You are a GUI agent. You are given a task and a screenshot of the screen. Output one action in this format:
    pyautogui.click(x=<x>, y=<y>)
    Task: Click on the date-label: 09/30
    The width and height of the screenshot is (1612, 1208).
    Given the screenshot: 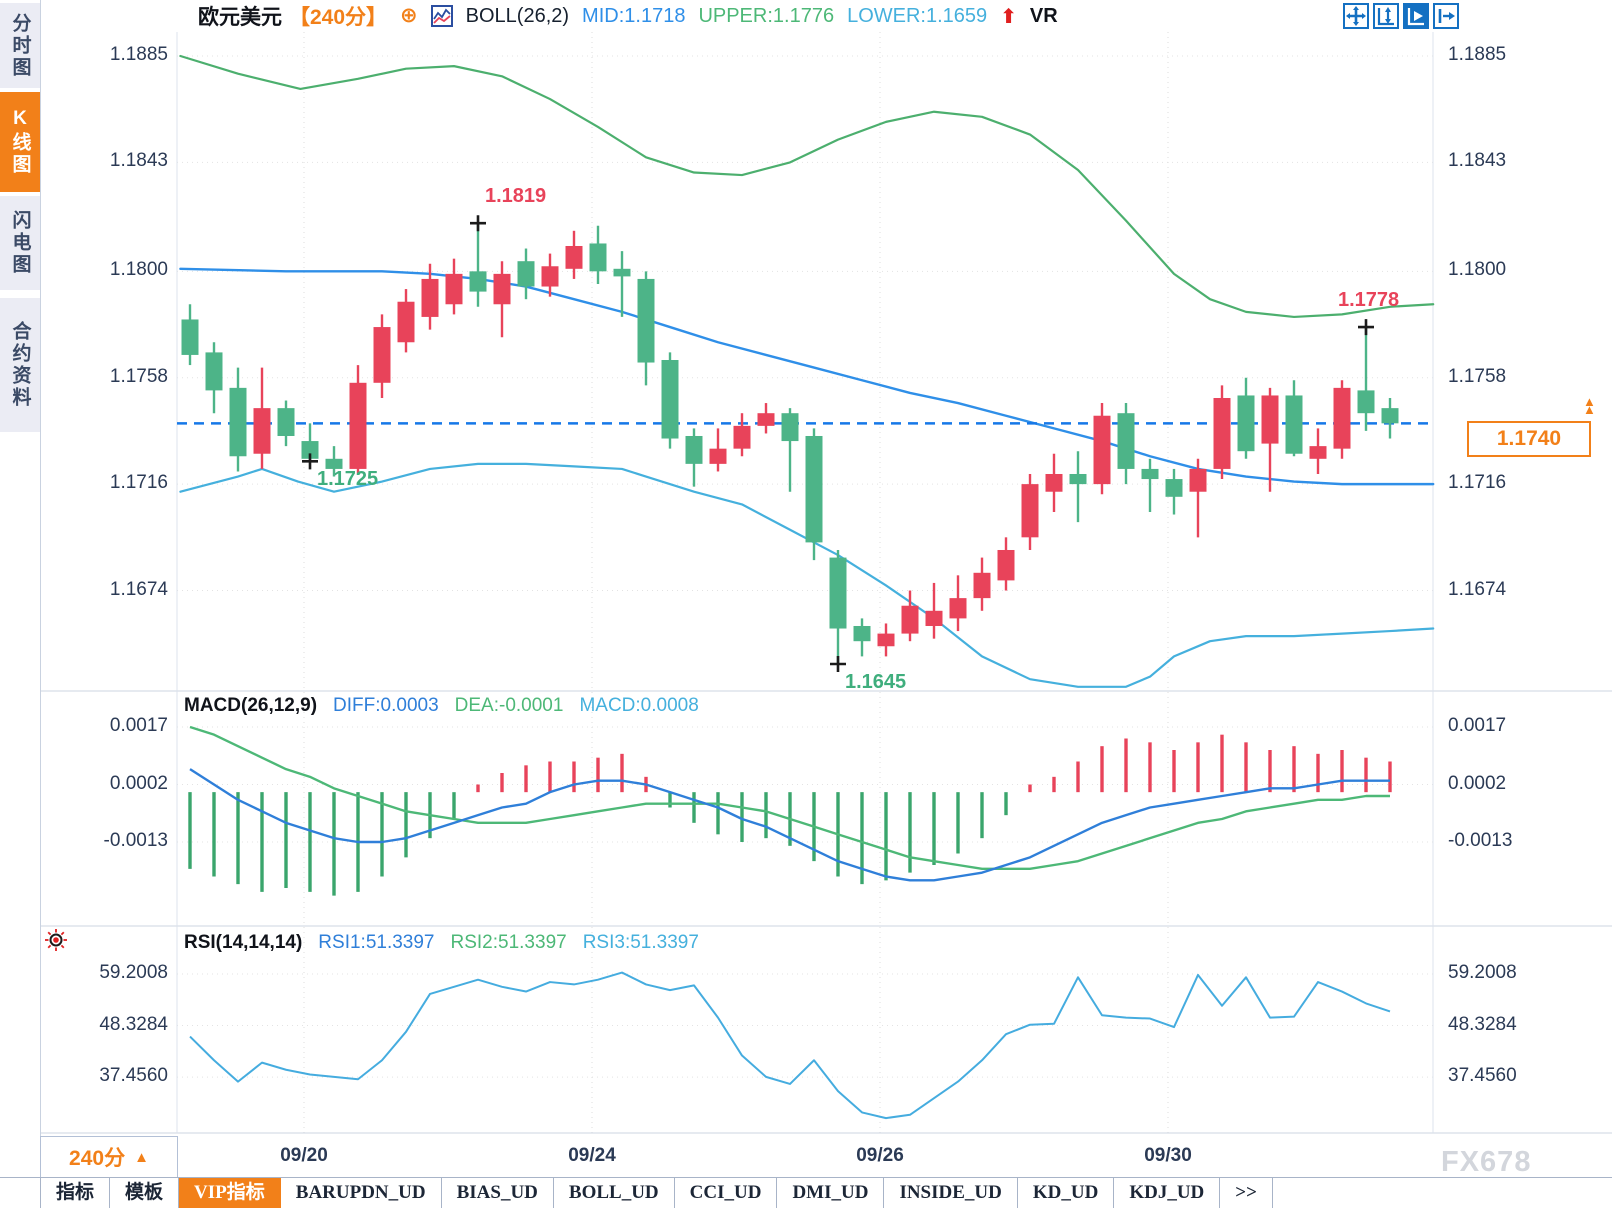 What is the action you would take?
    pyautogui.click(x=1168, y=1155)
    